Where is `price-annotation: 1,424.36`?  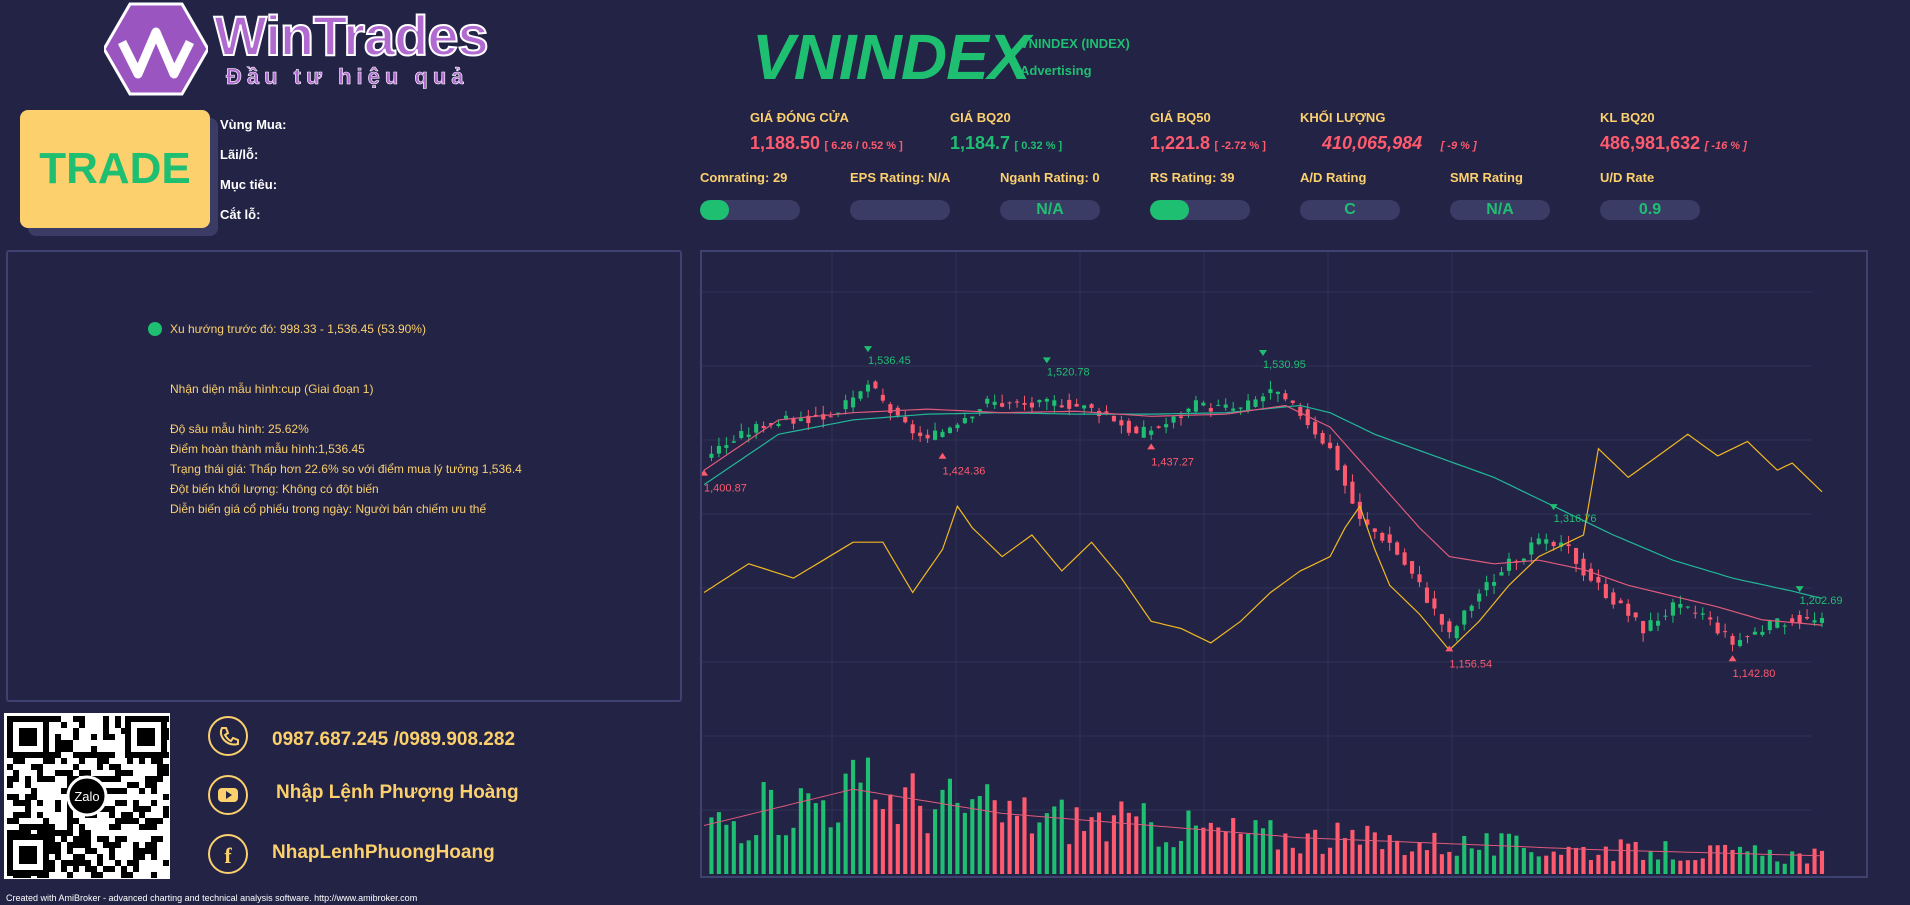
price-annotation: 1,424.36 is located at coordinates (964, 472).